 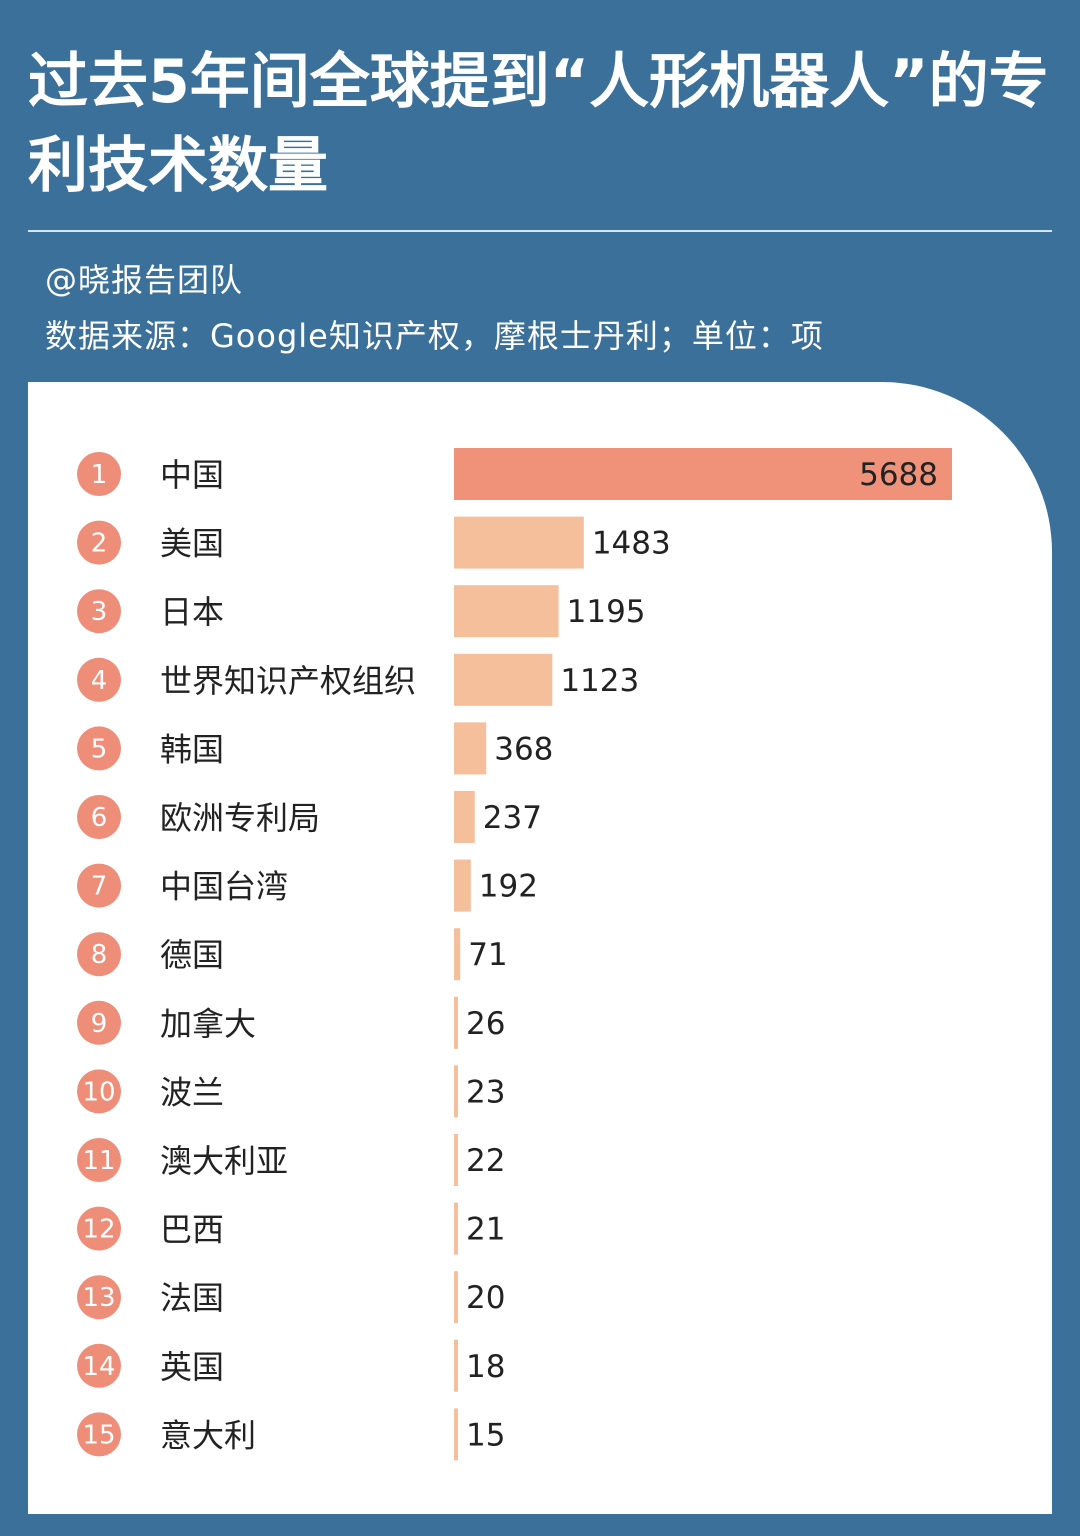 I want to click on value-label: 1483, so click(x=631, y=544).